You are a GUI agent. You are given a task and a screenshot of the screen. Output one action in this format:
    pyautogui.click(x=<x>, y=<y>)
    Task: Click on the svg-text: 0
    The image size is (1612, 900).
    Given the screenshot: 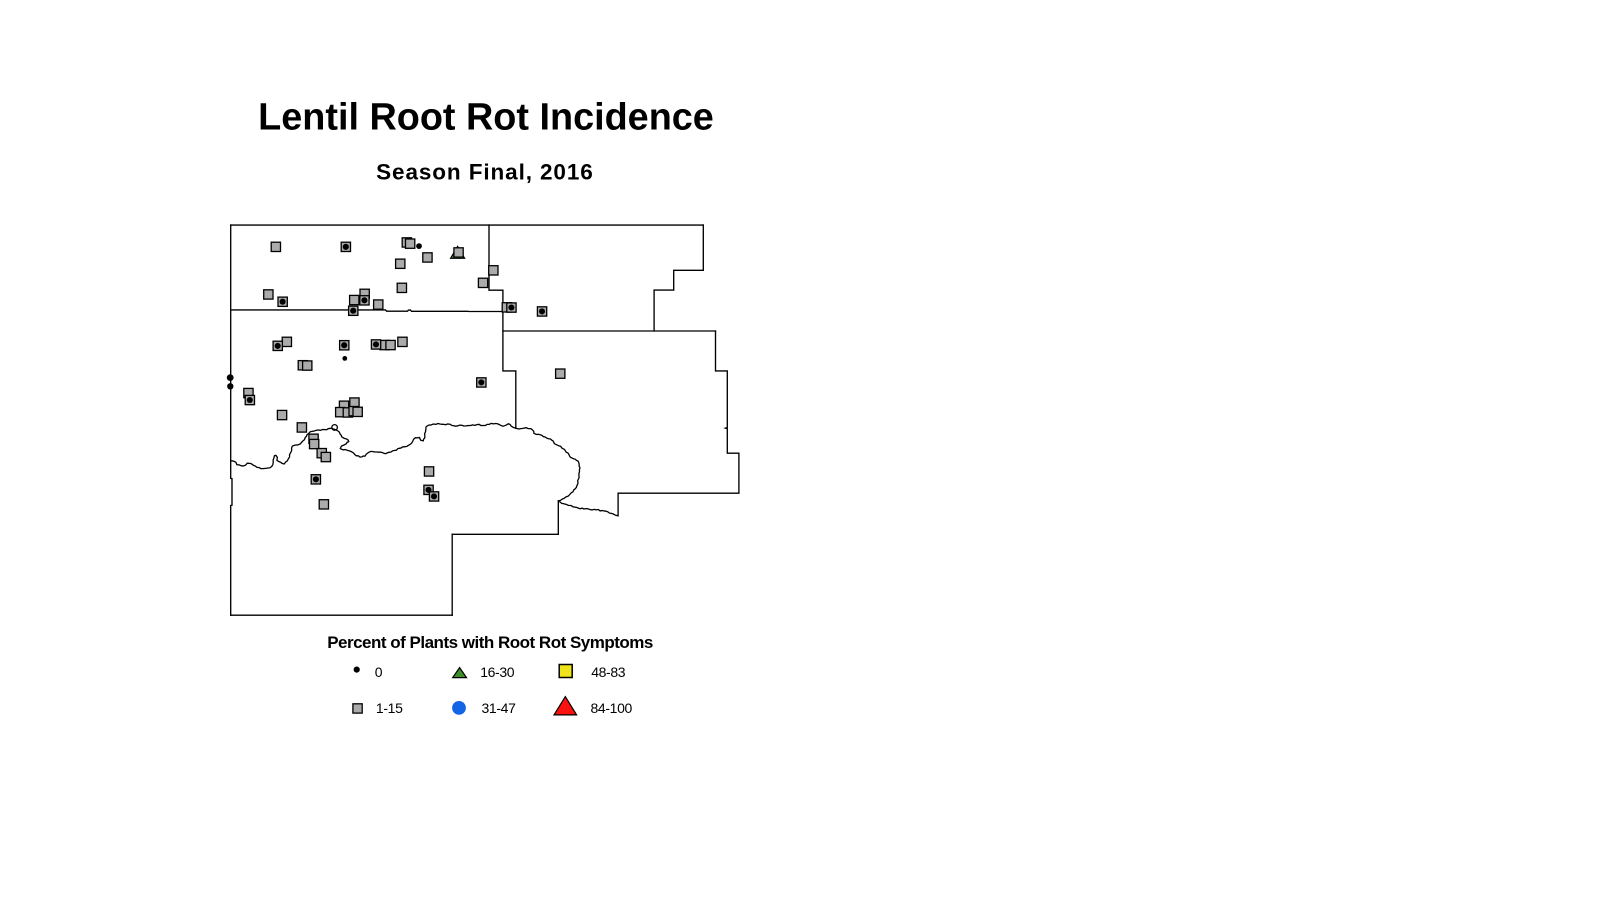 What is the action you would take?
    pyautogui.click(x=379, y=672)
    